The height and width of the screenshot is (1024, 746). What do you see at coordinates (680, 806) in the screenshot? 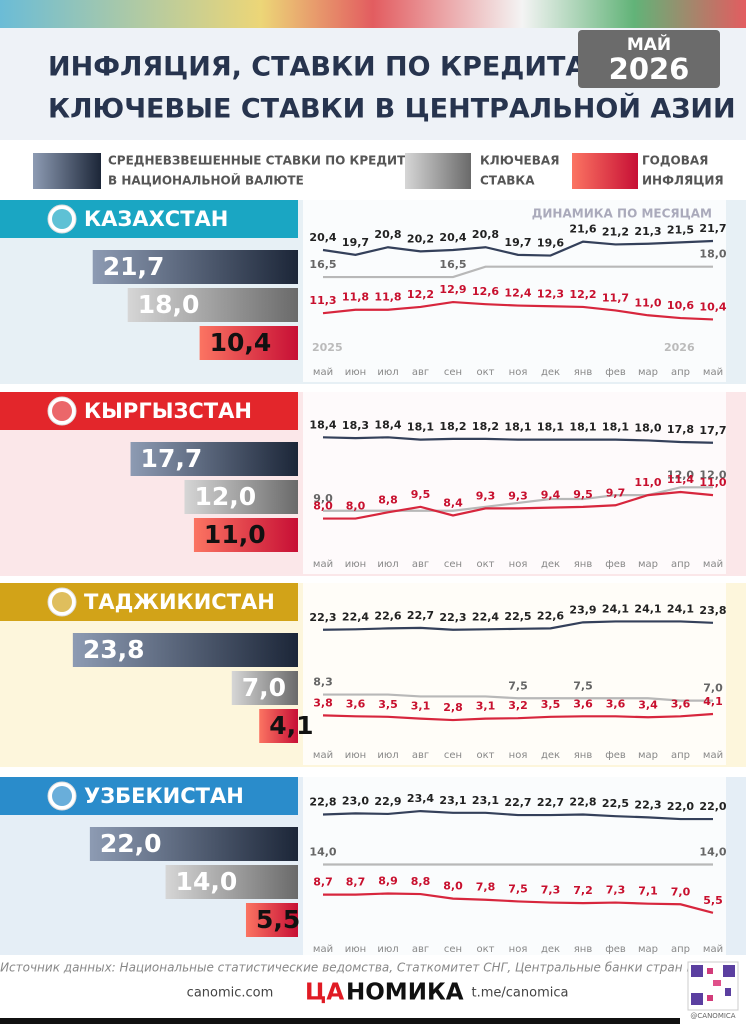
I see `data-label: 22,0` at bounding box center [680, 806].